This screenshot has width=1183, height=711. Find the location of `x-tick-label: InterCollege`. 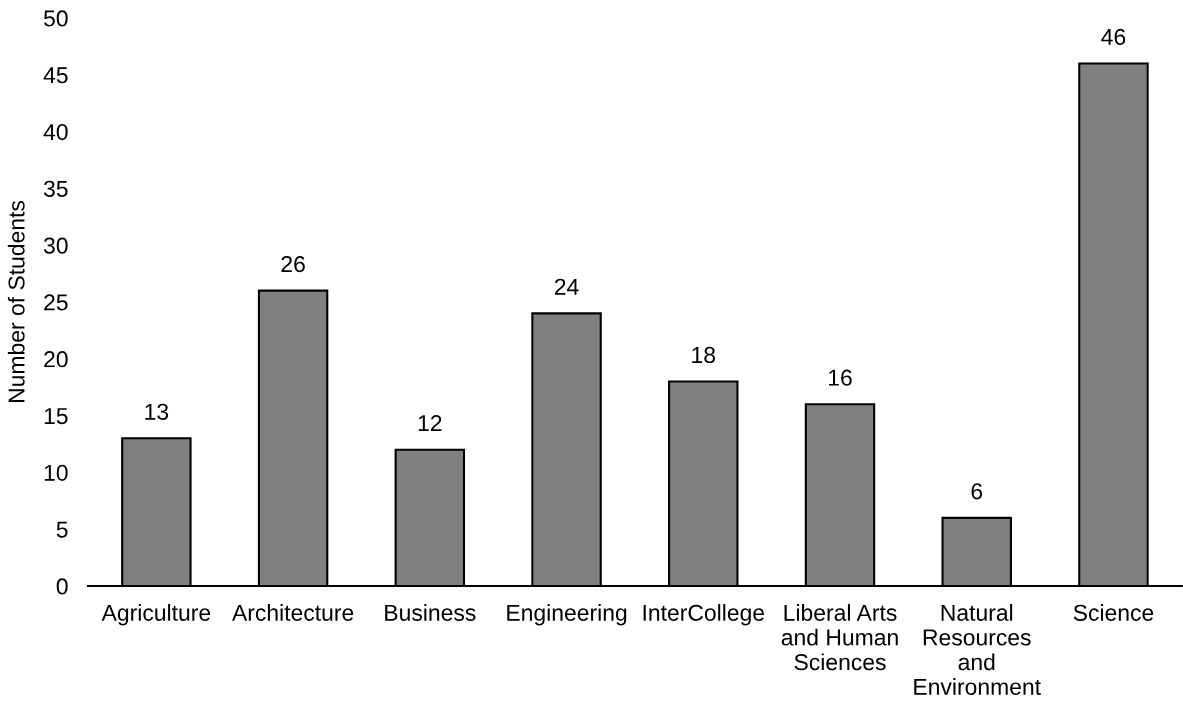

x-tick-label: InterCollege is located at coordinates (704, 615).